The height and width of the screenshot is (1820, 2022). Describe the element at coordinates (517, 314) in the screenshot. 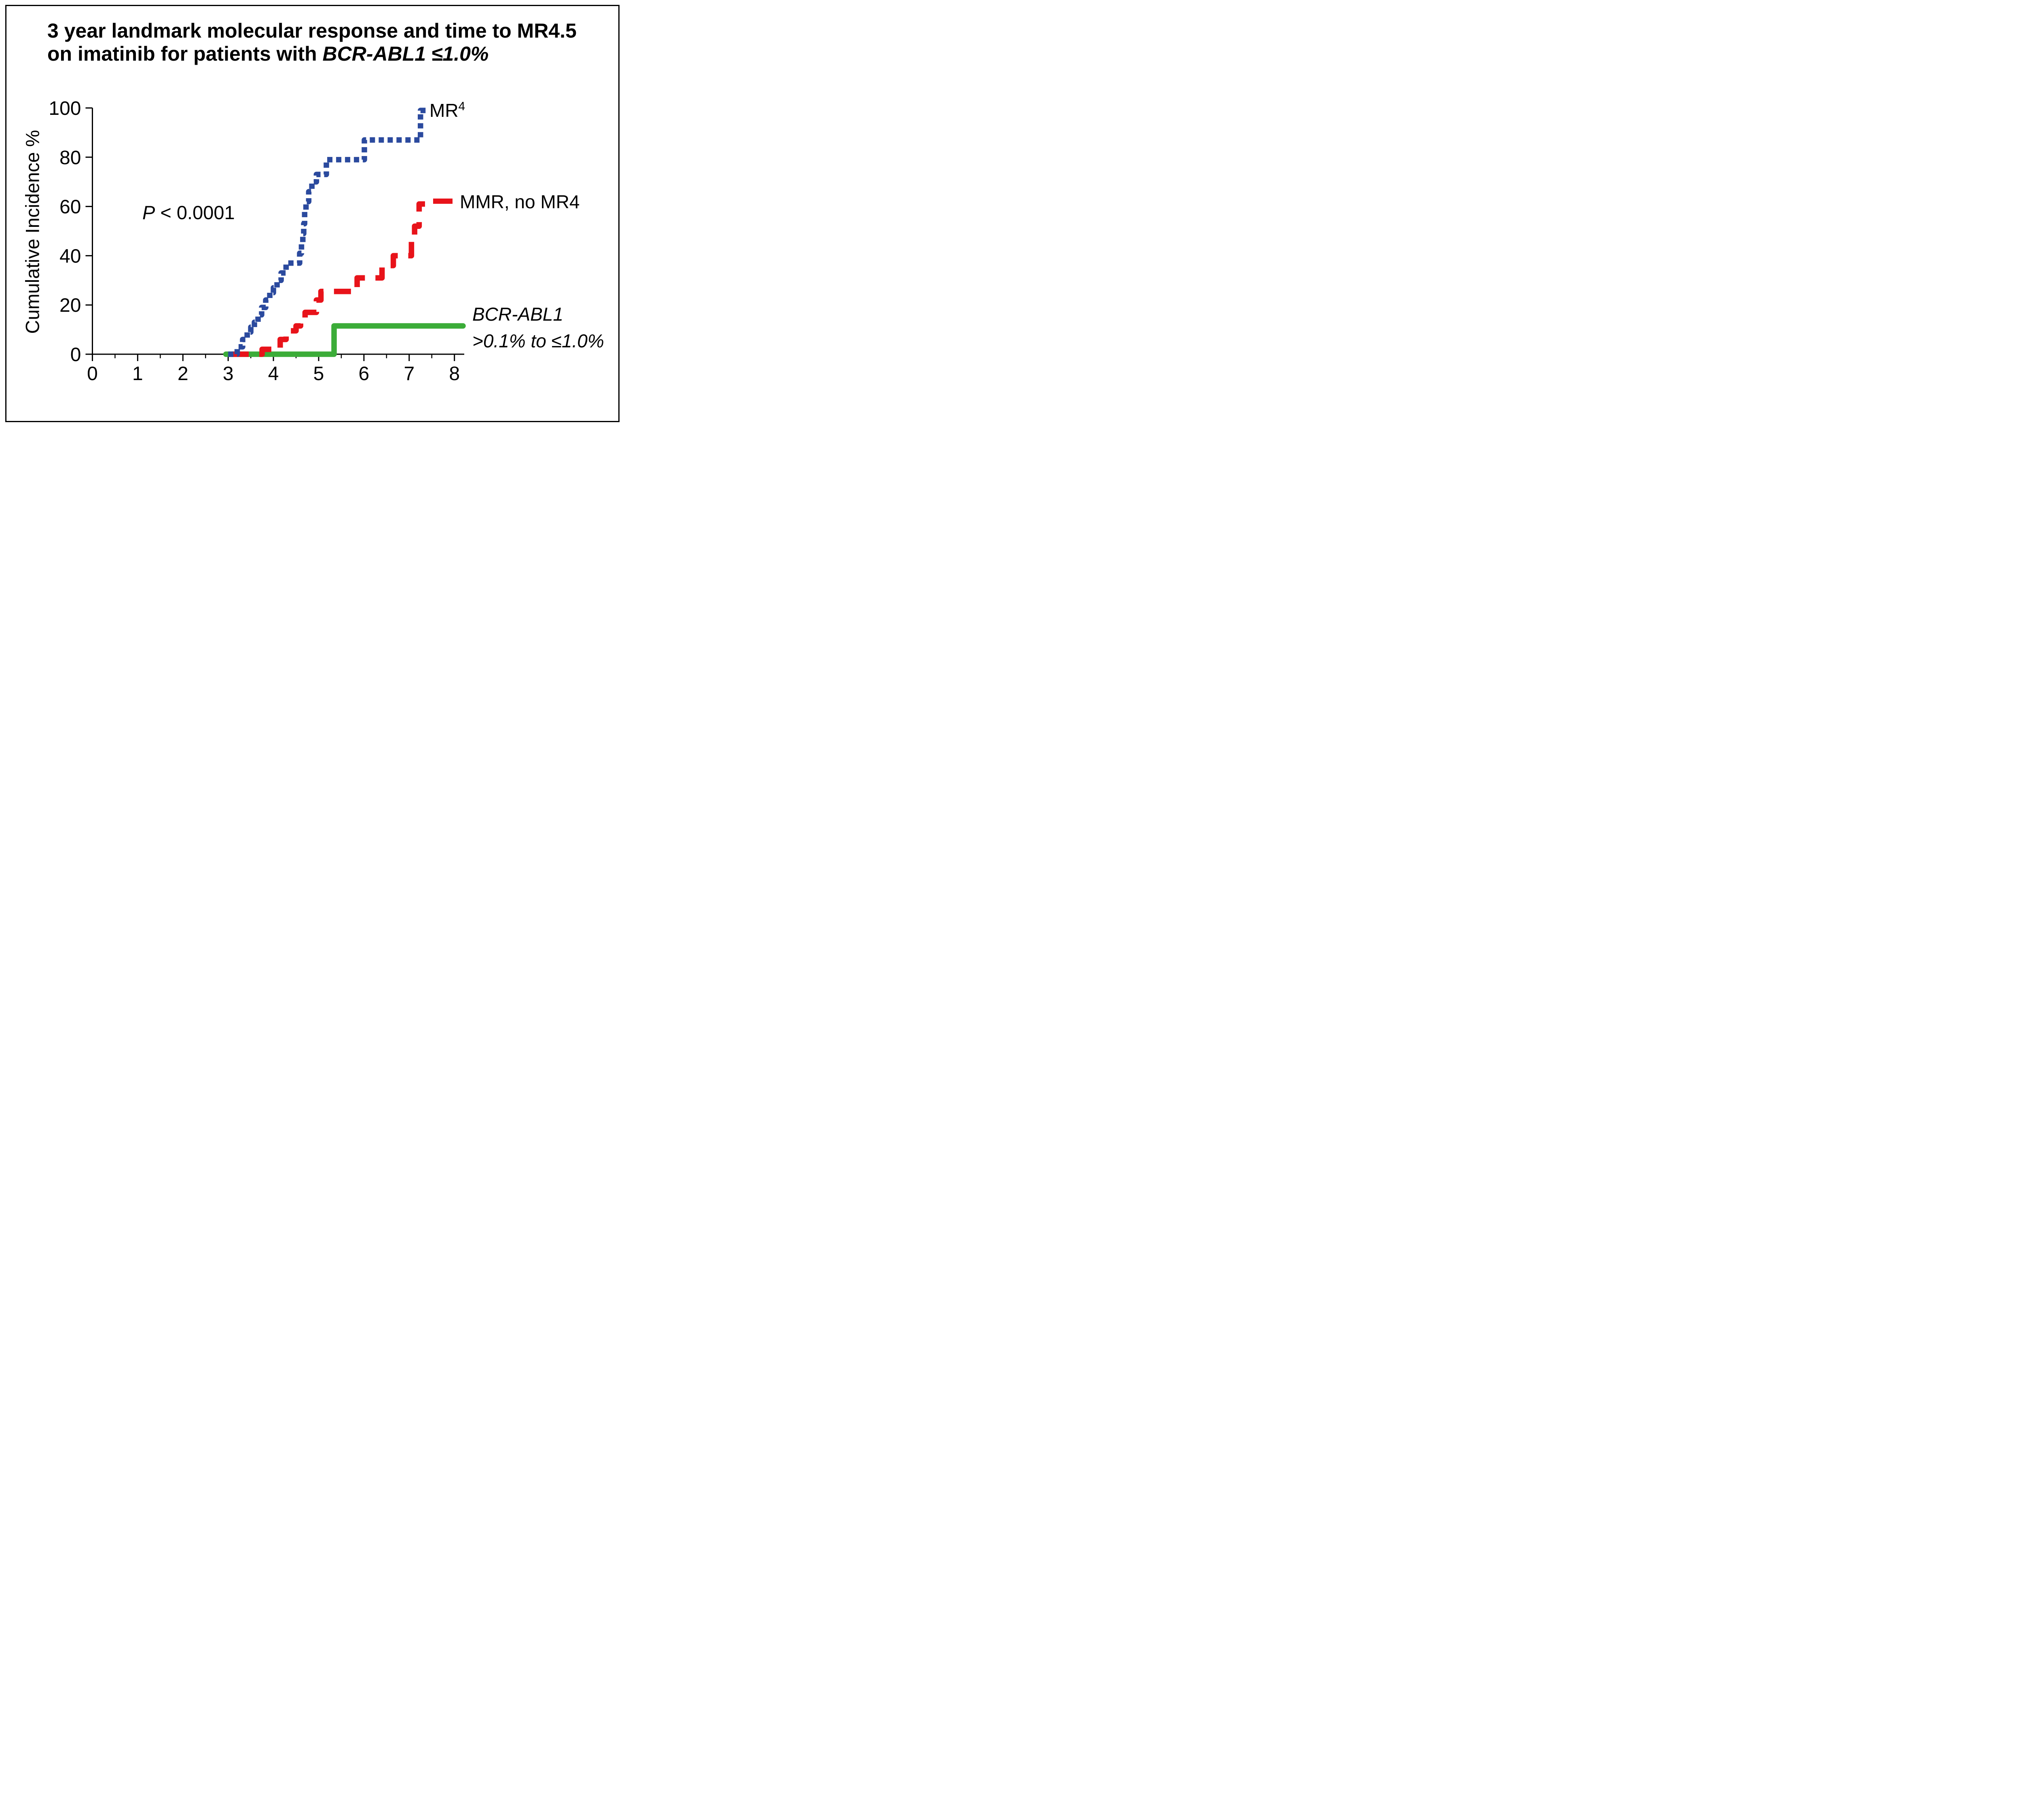

I see `legend-bcr-line1: BCR-ABL1` at that location.